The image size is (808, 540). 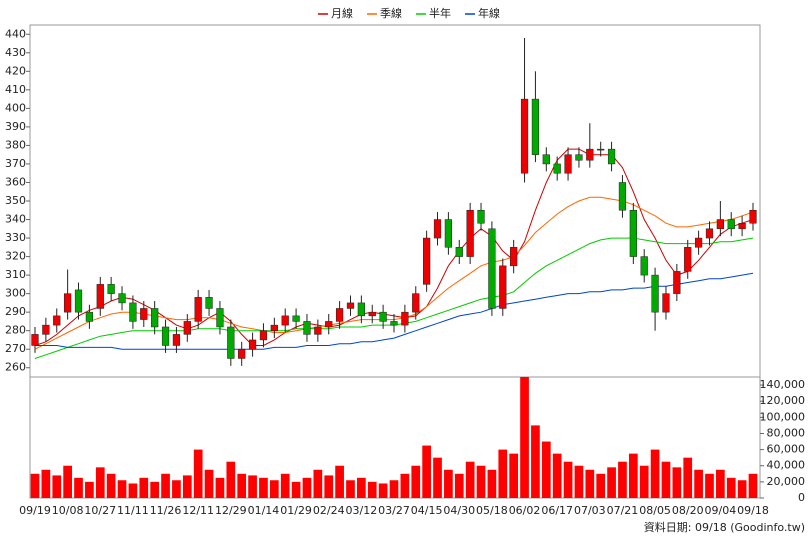 What do you see at coordinates (15, 126) in the screenshot?
I see `y-tick-label: 390` at bounding box center [15, 126].